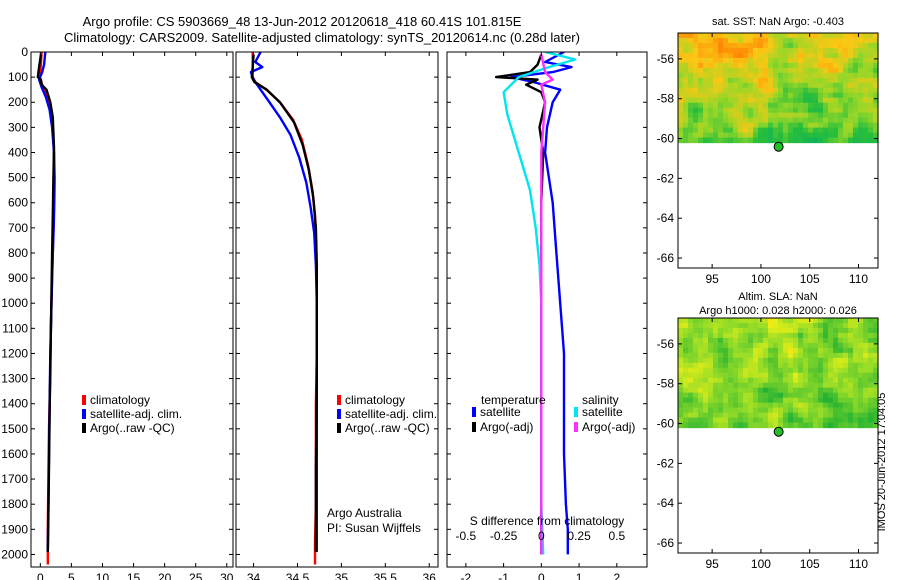  What do you see at coordinates (14, 379) in the screenshot?
I see `y-tick-label: 1300` at bounding box center [14, 379].